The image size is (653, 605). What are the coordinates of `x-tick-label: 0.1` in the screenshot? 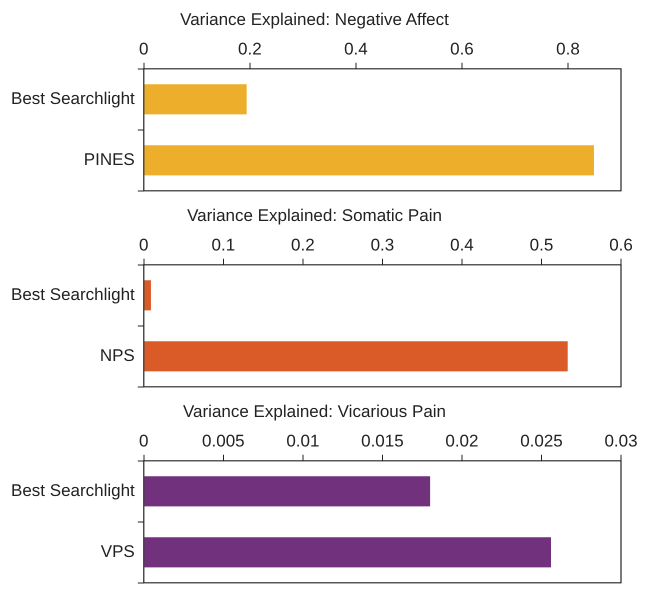 It's located at (224, 244).